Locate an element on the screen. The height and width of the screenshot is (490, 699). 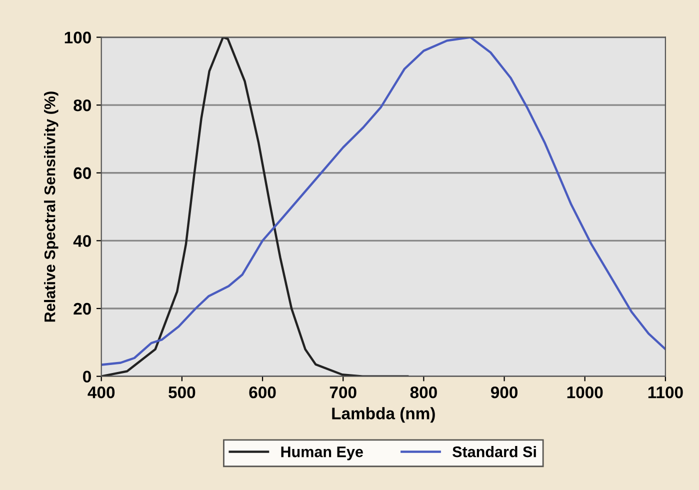
x-tick-label: 500 is located at coordinates (182, 392).